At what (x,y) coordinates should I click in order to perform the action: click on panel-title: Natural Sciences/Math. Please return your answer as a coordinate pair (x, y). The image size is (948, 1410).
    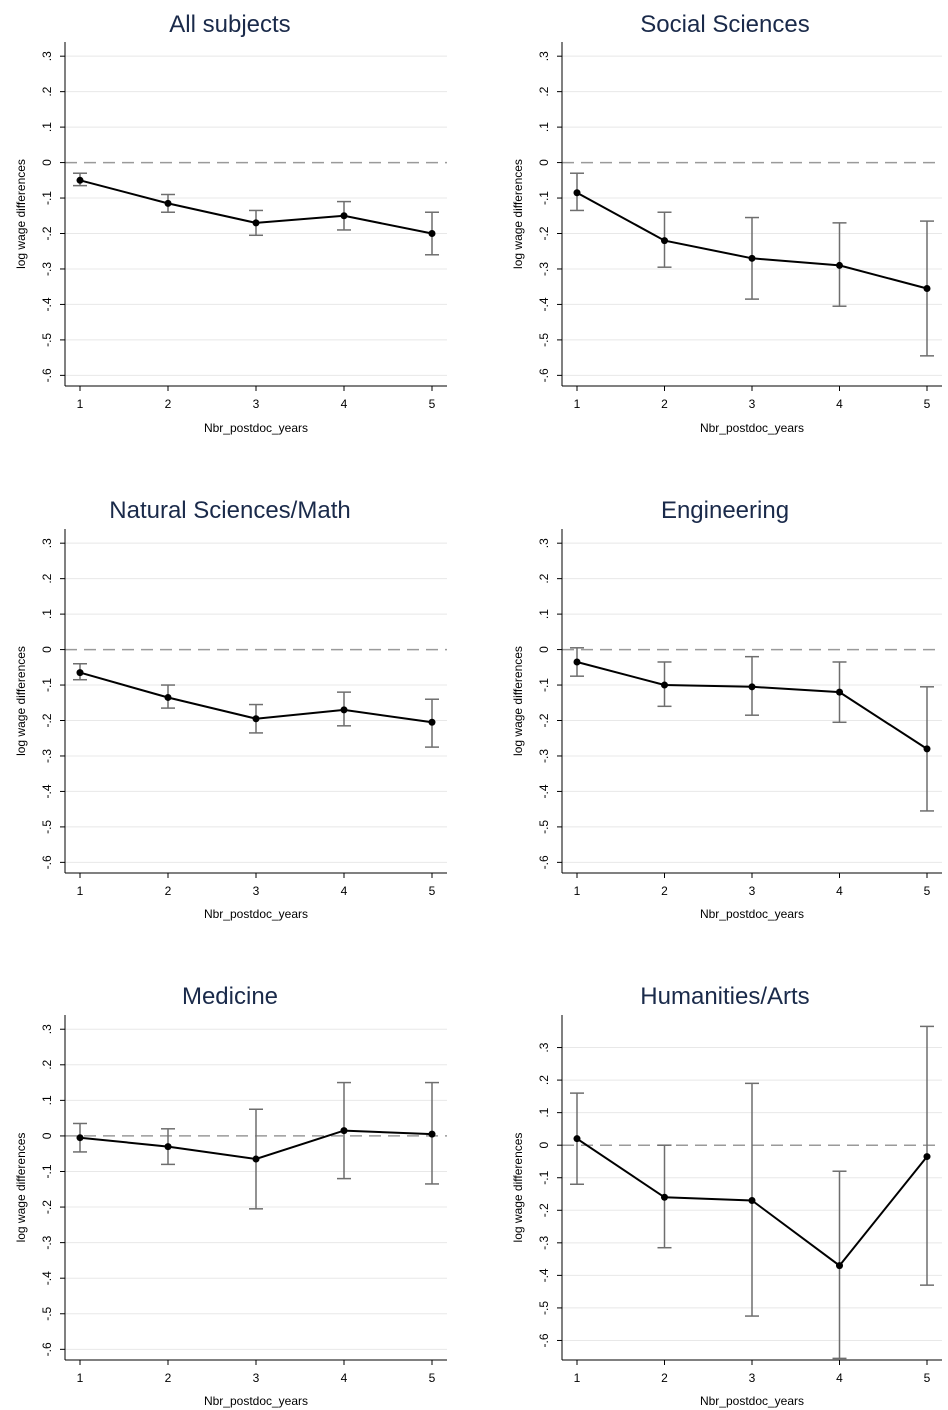
    Looking at the image, I should click on (229, 510).